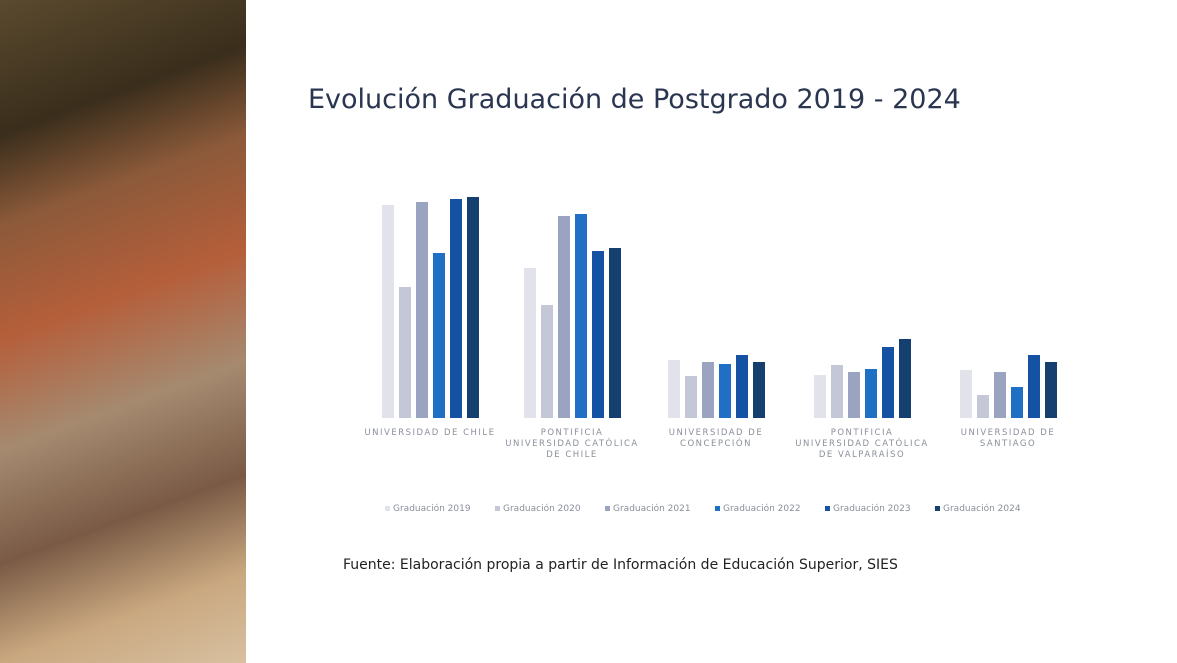 This screenshot has width=1177, height=663. I want to click on x-tick-label: UNIVERSIDAD DE CONCEPCIÓN, so click(716, 438).